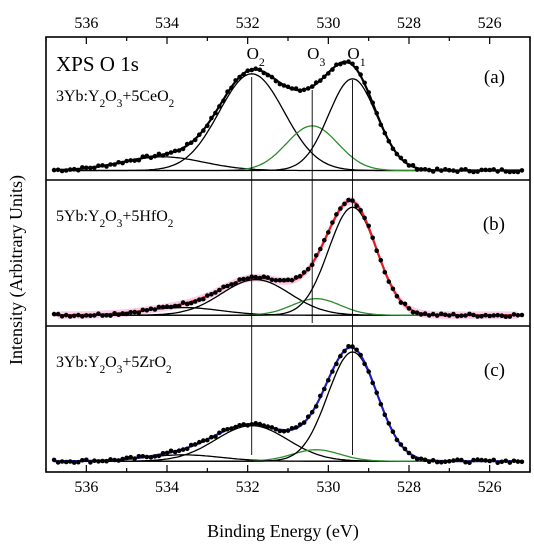 The height and width of the screenshot is (550, 534). Describe the element at coordinates (86, 487) in the screenshot. I see `x-tick-label-bottom: 536` at that location.